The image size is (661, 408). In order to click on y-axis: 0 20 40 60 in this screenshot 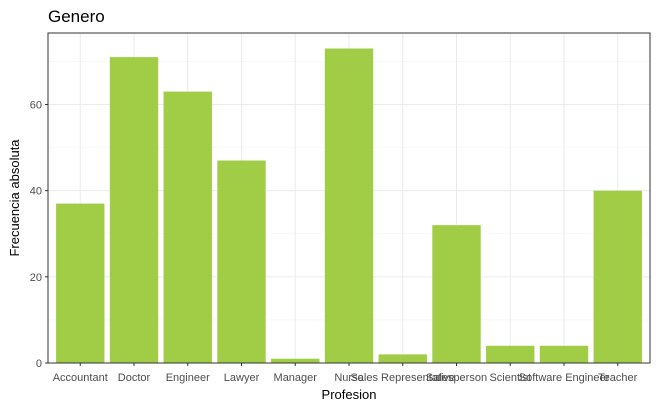, I will do `click(39, 235)`.